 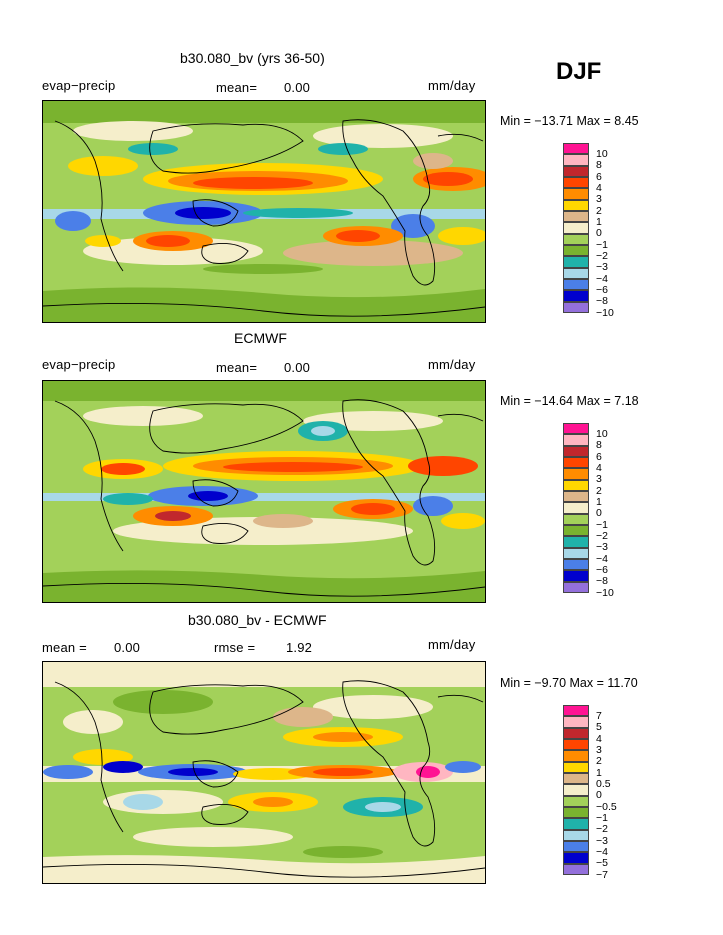 I want to click on panel1-level-label: −2, so click(x=602, y=256).